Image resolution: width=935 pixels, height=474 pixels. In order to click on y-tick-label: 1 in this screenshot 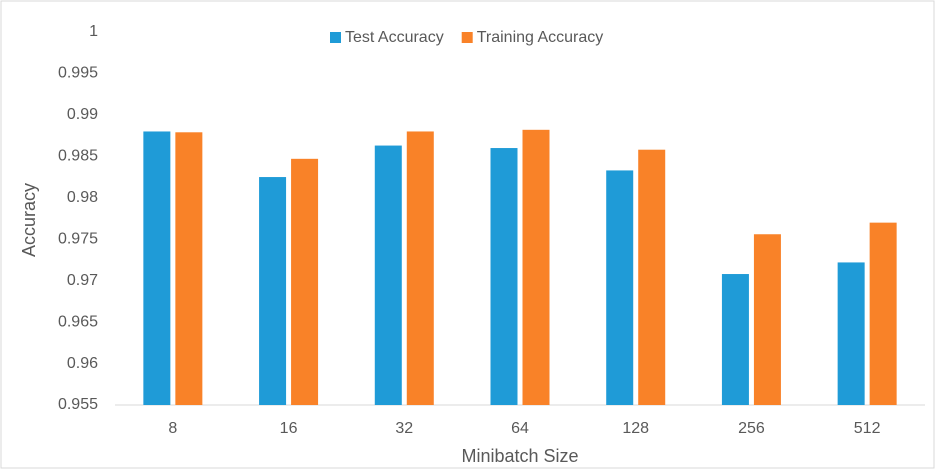, I will do `click(93, 31)`.